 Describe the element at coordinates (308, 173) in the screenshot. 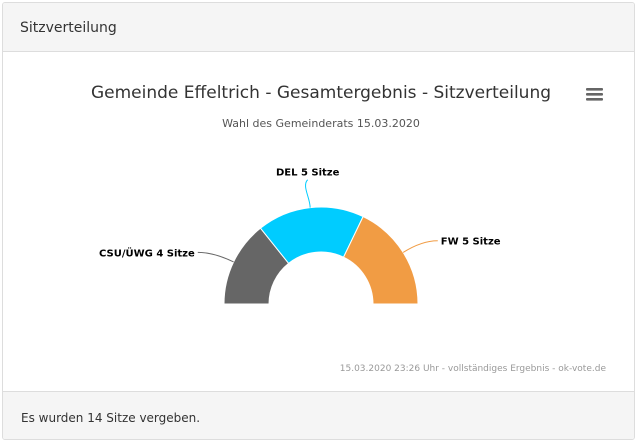

I see `data-label-del: DEL 5 Sitze` at that location.